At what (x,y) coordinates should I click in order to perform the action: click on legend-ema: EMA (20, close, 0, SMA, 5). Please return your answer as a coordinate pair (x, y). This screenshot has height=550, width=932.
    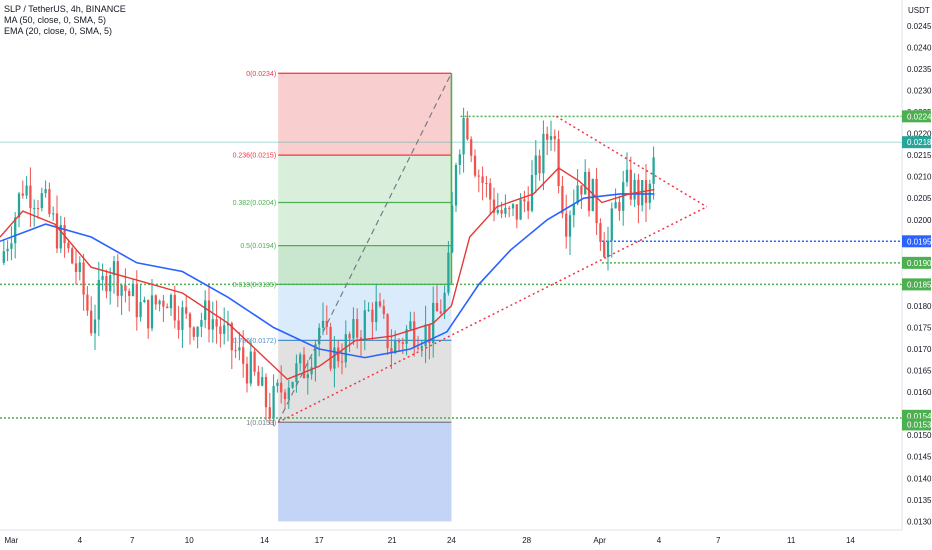
    Looking at the image, I should click on (58, 31).